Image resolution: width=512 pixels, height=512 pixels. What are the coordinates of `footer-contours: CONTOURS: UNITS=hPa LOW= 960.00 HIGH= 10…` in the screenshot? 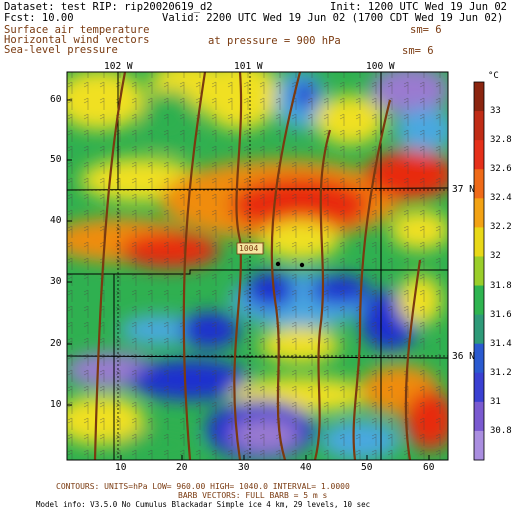 It's located at (203, 486).